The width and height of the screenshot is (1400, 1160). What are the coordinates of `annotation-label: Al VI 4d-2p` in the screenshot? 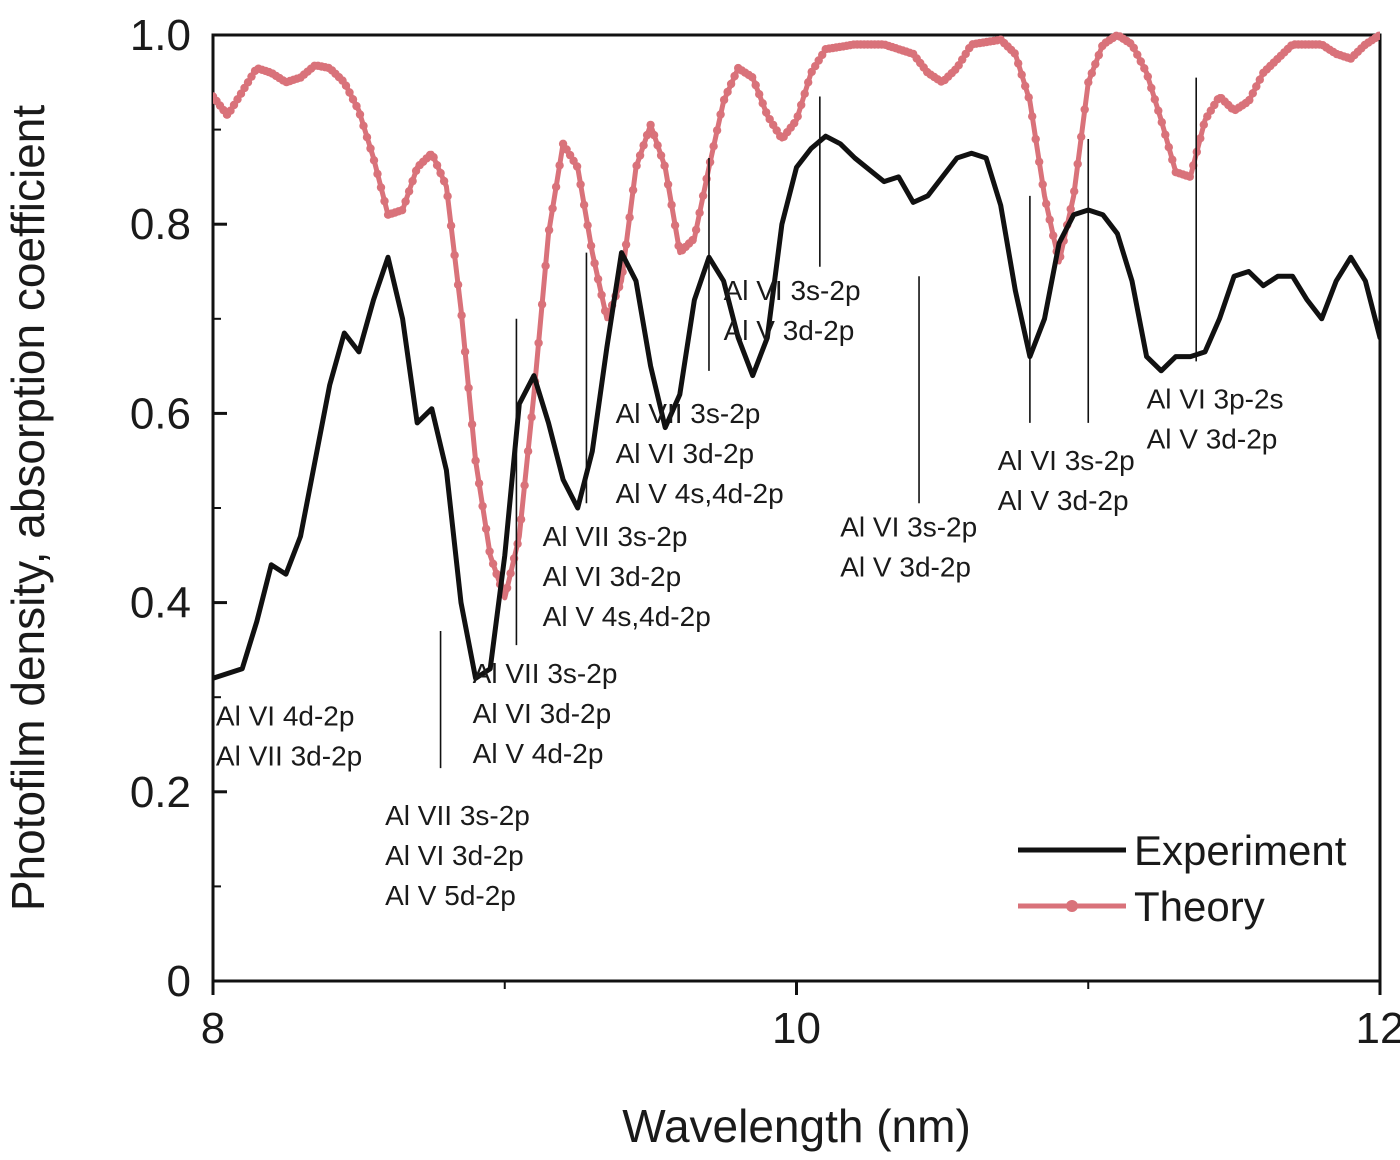 It's located at (285, 716).